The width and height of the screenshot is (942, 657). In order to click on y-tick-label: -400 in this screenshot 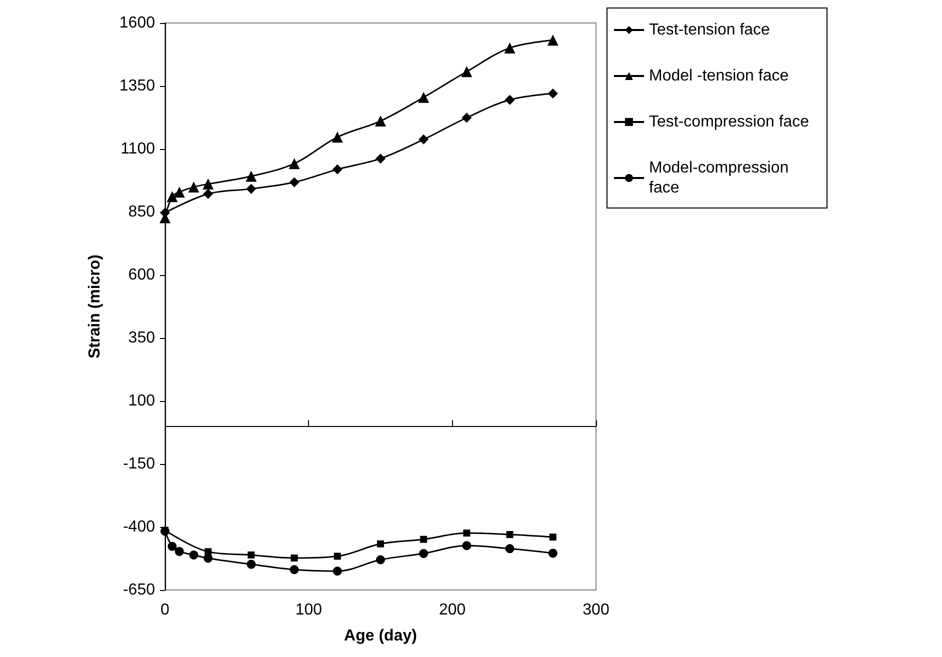, I will do `click(139, 527)`.